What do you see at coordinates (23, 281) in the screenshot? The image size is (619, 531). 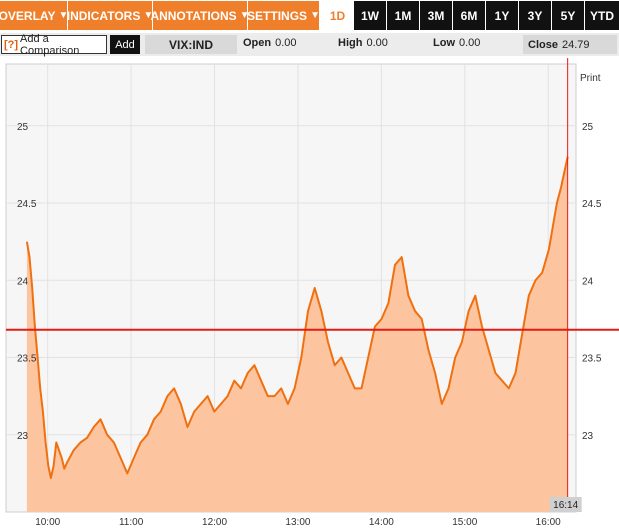 I see `y-tick-label-left: 24` at bounding box center [23, 281].